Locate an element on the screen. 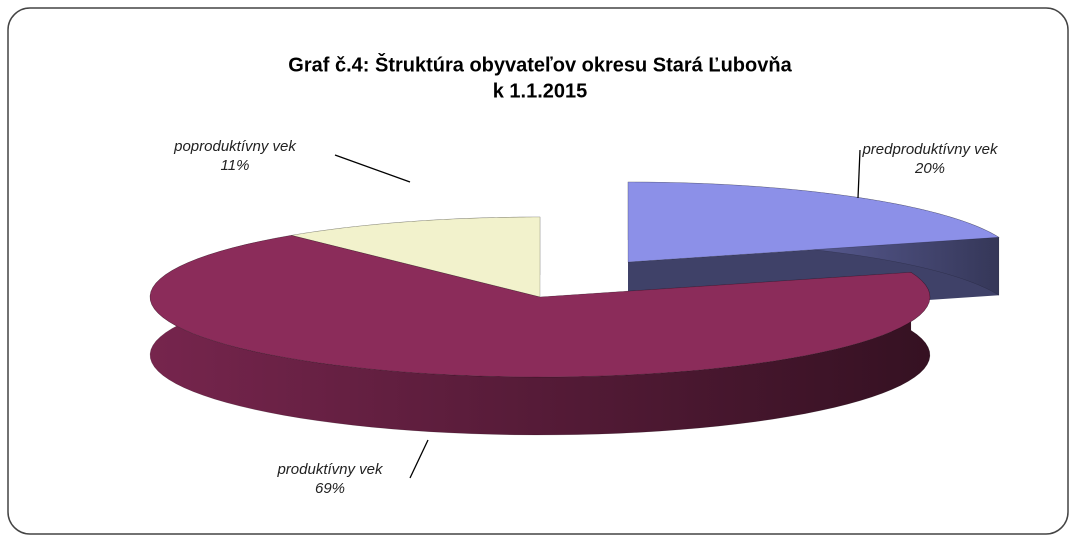 The image size is (1076, 546). data-label: 20% is located at coordinates (929, 168).